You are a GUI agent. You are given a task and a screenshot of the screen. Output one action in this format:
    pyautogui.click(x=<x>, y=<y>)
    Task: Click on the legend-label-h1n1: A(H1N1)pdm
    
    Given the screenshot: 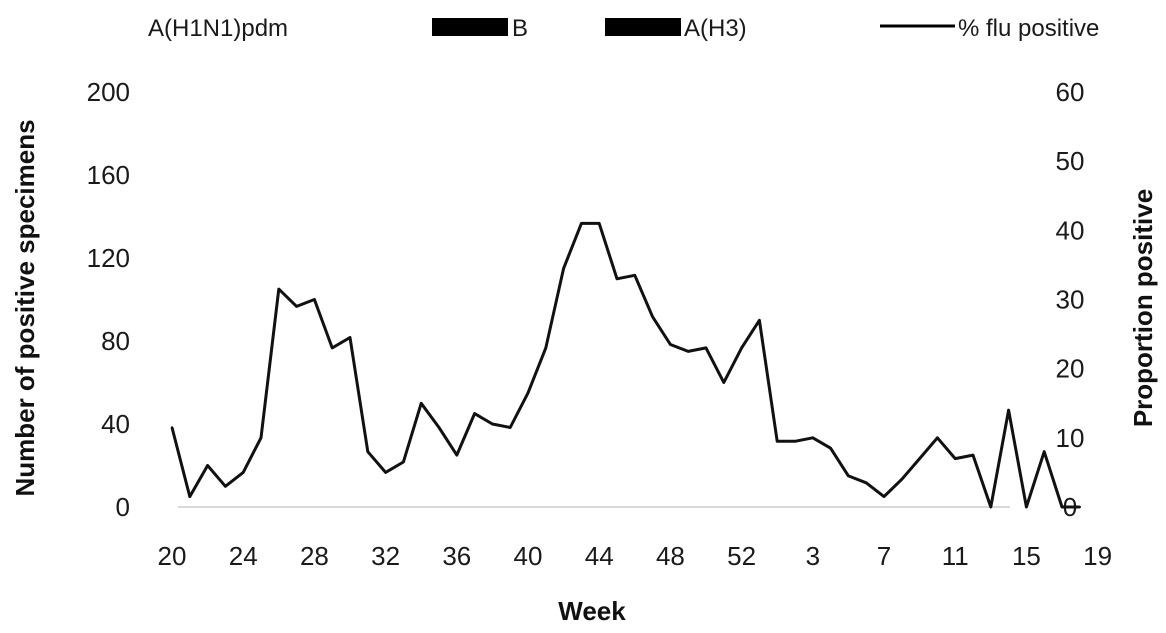 What is the action you would take?
    pyautogui.click(x=218, y=28)
    